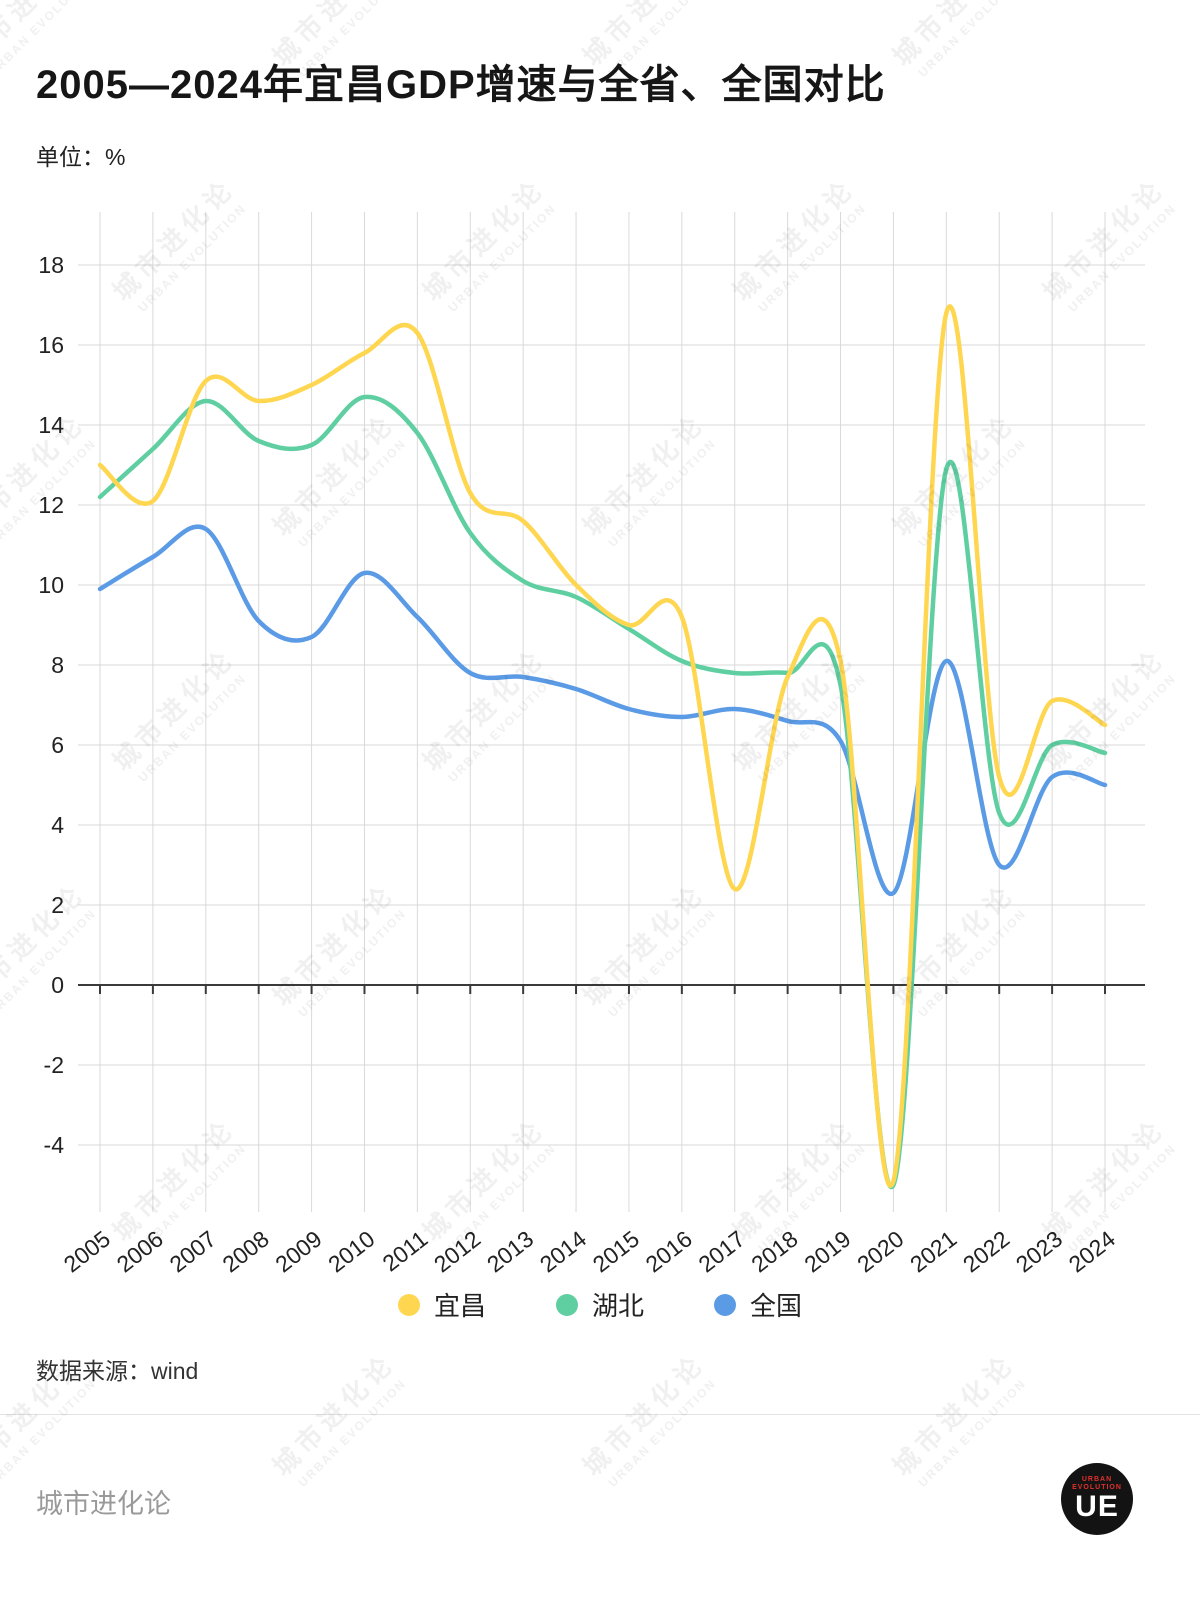 The width and height of the screenshot is (1200, 1600). What do you see at coordinates (193, 1251) in the screenshot?
I see `x-axis-label: 2007` at bounding box center [193, 1251].